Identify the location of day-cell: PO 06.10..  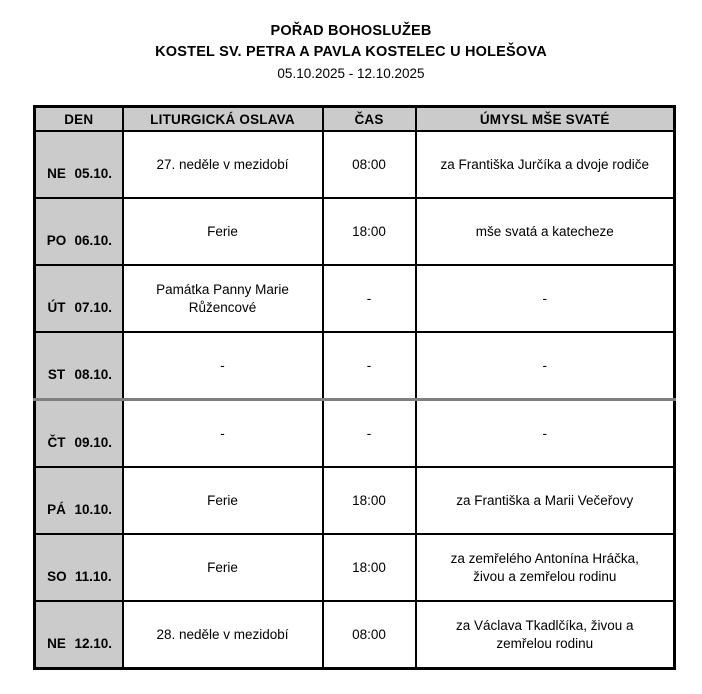
(78, 231).